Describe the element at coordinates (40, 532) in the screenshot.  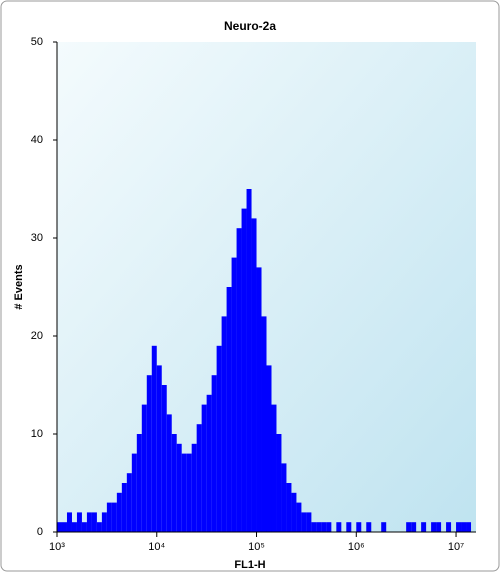
I see `y-tick-label: 0` at that location.